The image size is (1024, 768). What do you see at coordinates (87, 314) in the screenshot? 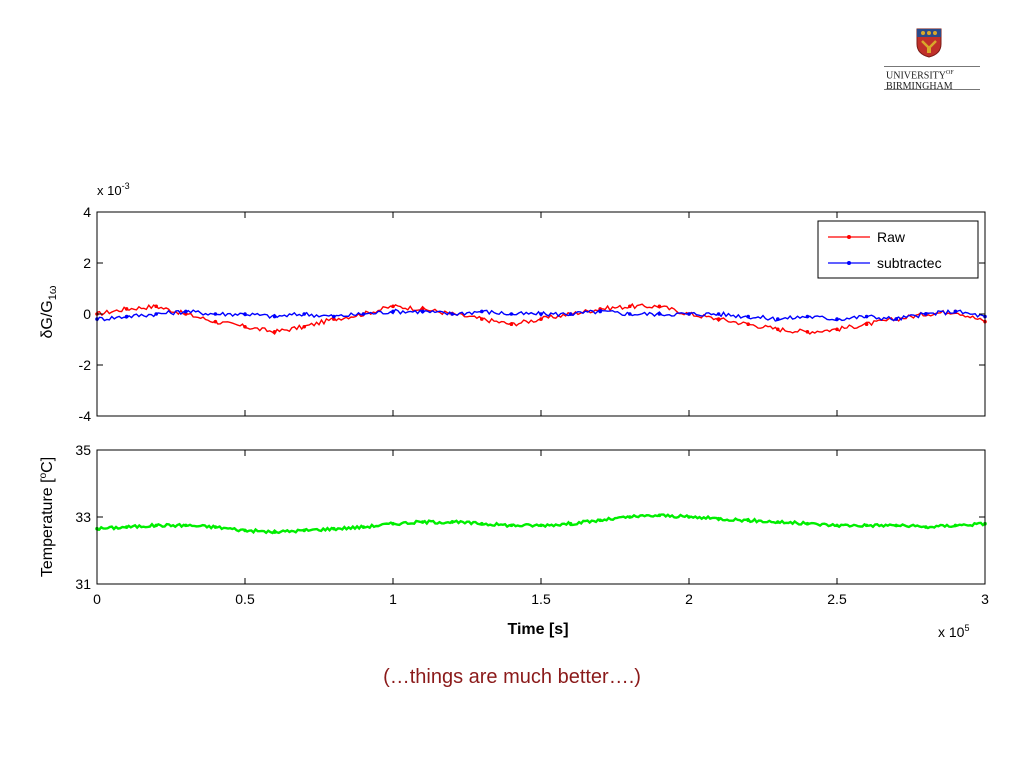
I see `conductance-y-tick-label: 0` at bounding box center [87, 314].